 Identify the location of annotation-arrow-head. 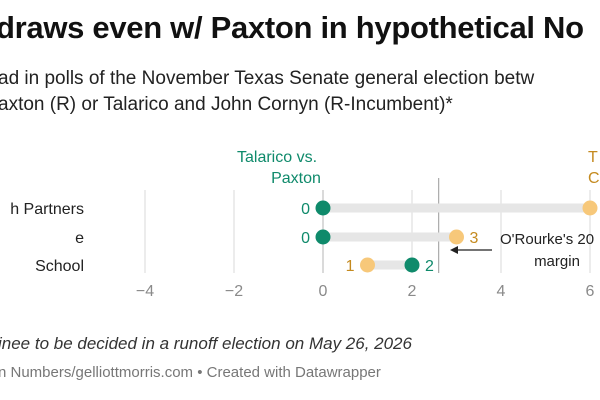
(454, 250).